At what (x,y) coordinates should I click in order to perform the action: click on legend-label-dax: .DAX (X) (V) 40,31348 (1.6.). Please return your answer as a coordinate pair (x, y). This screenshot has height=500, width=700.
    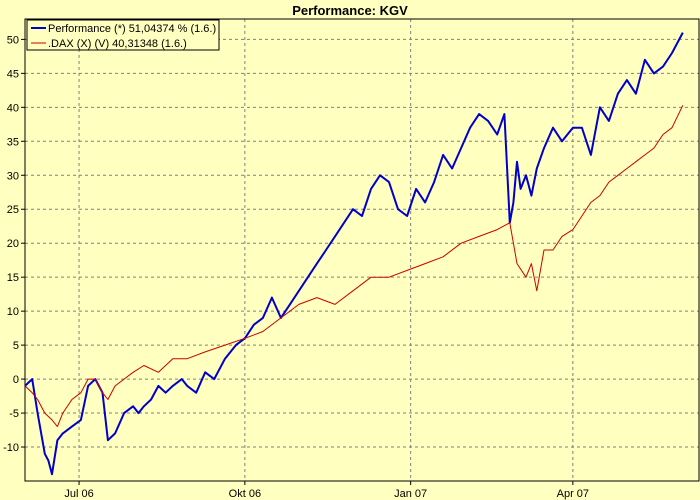
    Looking at the image, I should click on (117, 44).